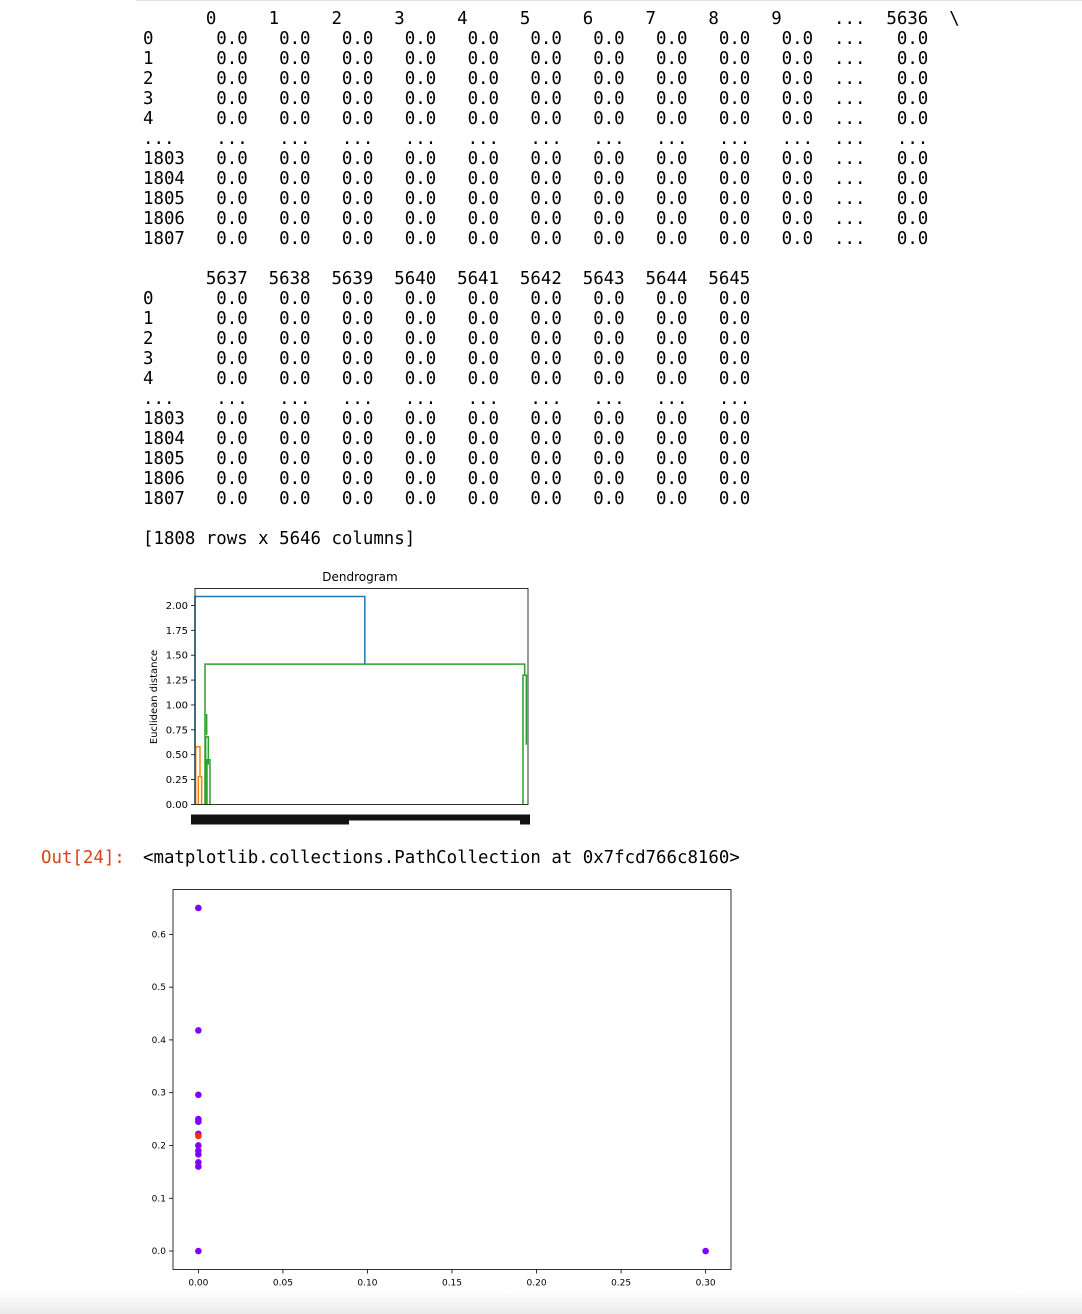  I want to click on y-tick-label: 0.4, so click(159, 1041).